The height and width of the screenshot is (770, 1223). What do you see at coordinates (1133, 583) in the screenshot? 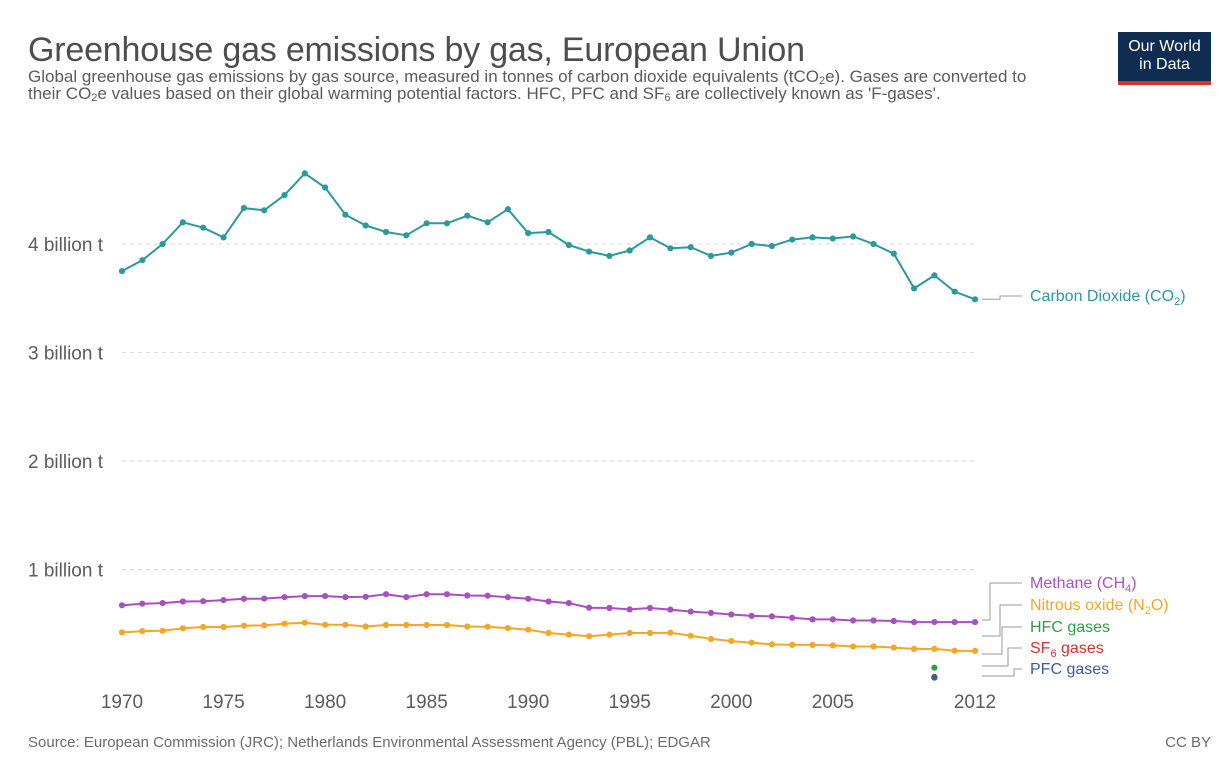
I see `series-label-part: )` at bounding box center [1133, 583].